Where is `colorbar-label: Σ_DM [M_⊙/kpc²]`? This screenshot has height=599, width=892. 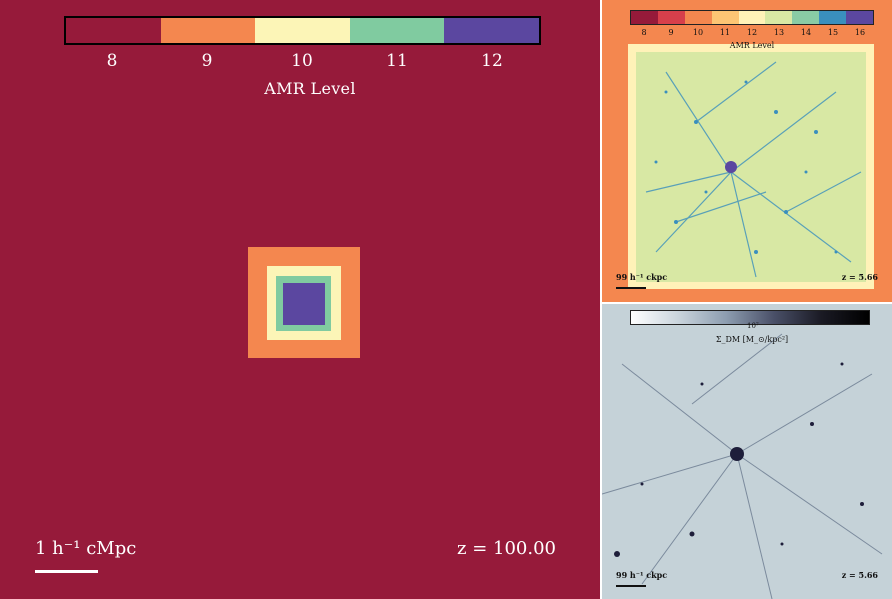 colorbar-label: Σ_DM [M_⊙/kpc²] is located at coordinates (752, 339).